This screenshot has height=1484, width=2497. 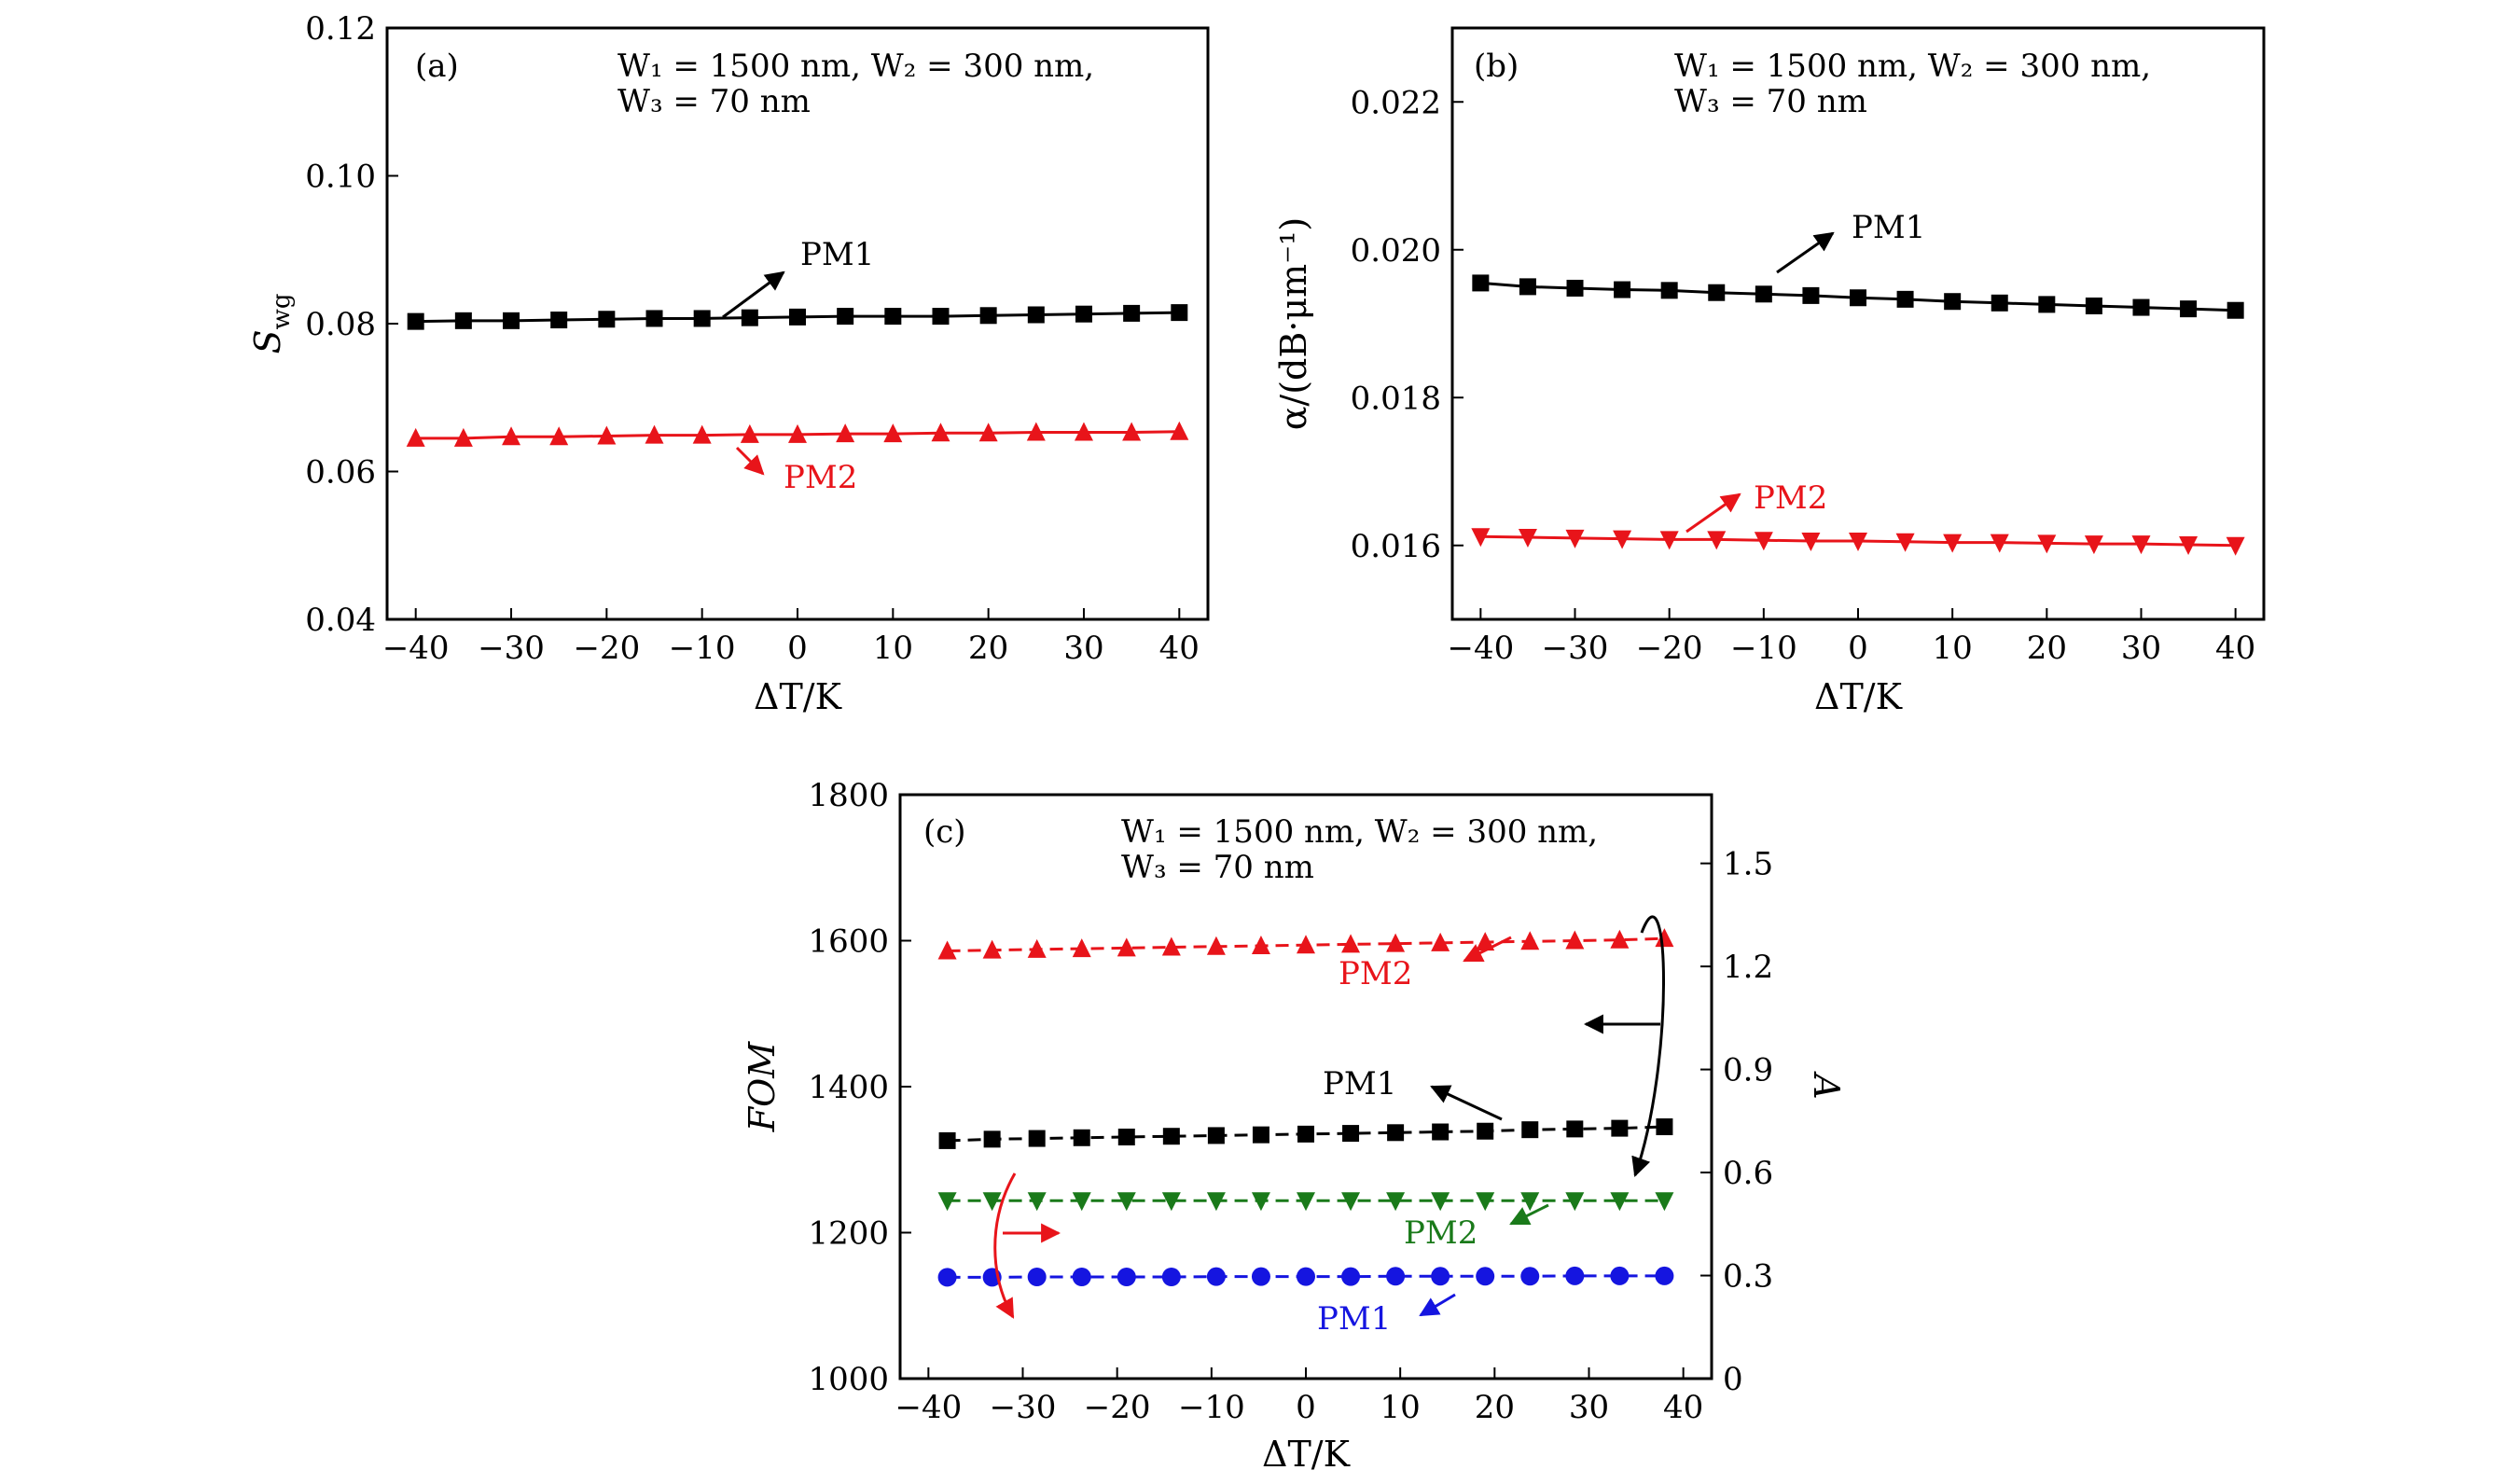 What do you see at coordinates (340, 177) in the screenshot?
I see `y-tick-label: 0.10` at bounding box center [340, 177].